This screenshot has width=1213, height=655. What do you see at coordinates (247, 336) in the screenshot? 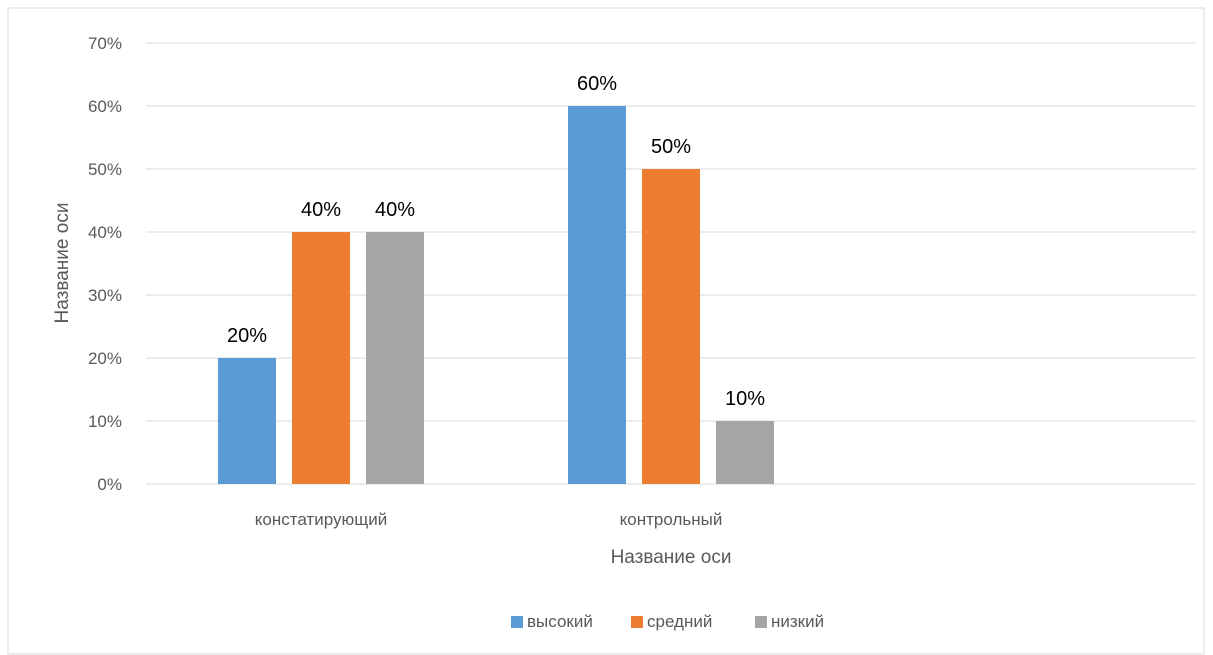
I see `data-label: 20%` at bounding box center [247, 336].